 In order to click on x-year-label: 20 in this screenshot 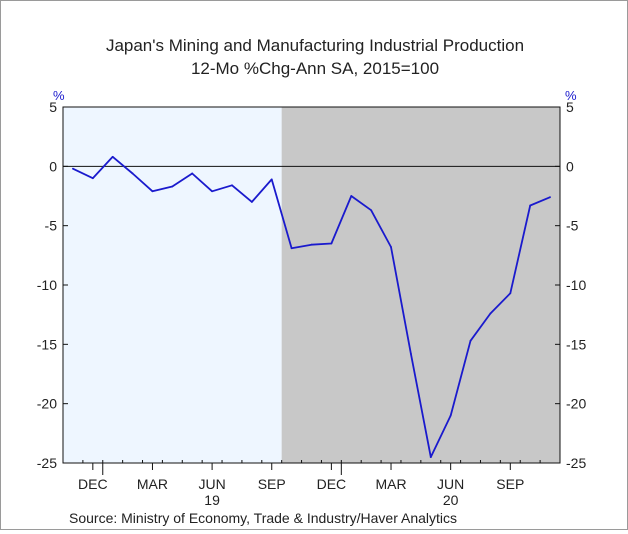, I will do `click(451, 500)`.